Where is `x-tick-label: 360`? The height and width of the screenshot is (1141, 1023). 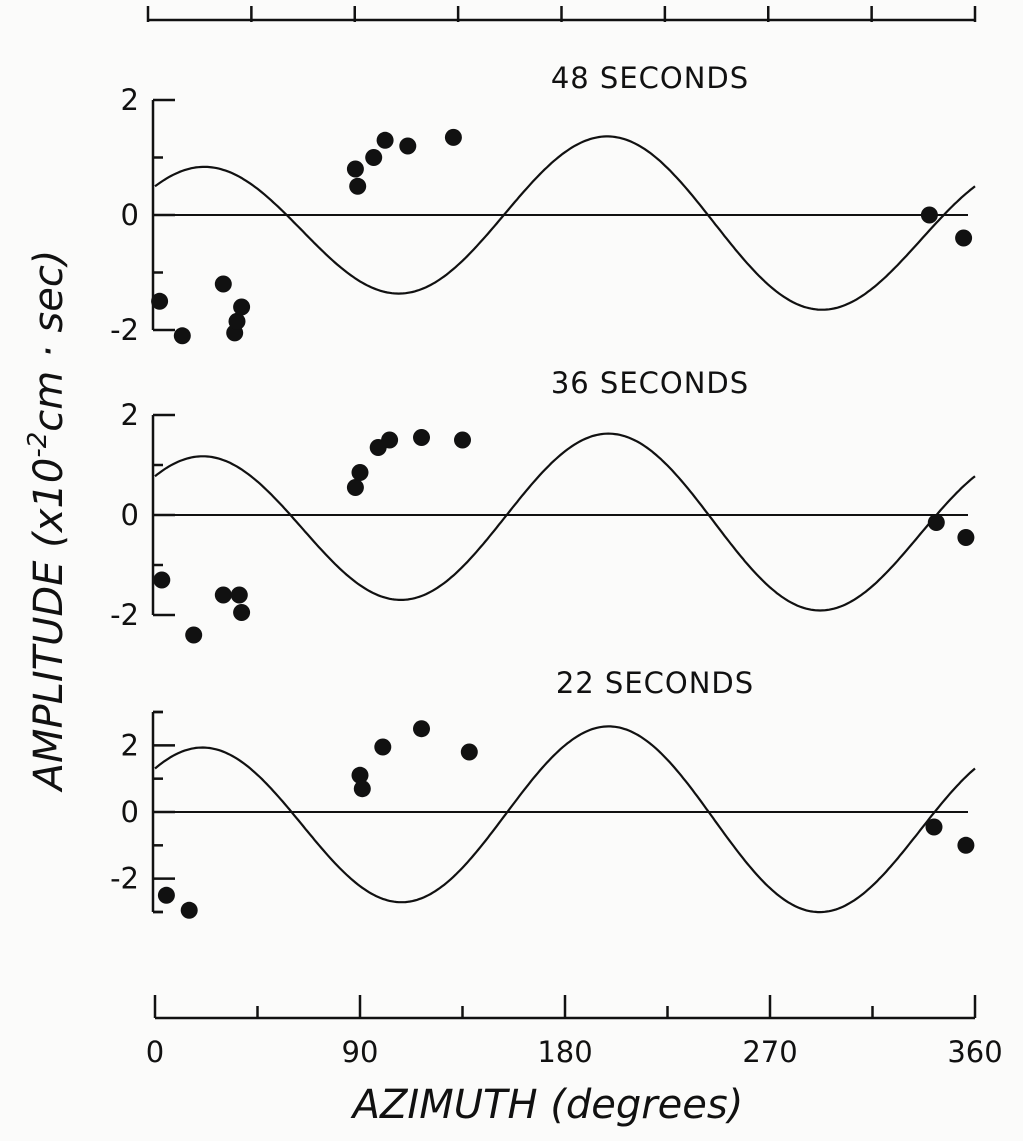
x-tick-label: 360 is located at coordinates (974, 1052).